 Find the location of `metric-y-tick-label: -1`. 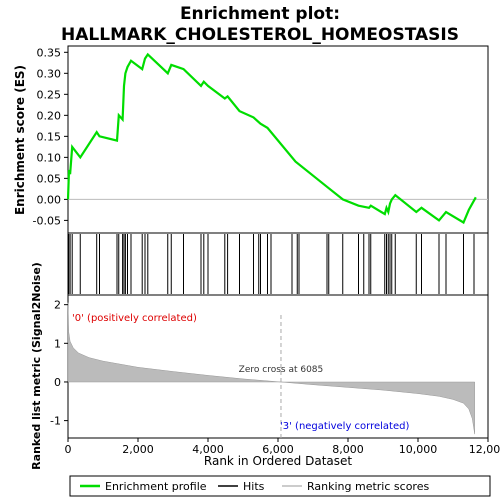

metric-y-tick-label: -1 is located at coordinates (55, 421).